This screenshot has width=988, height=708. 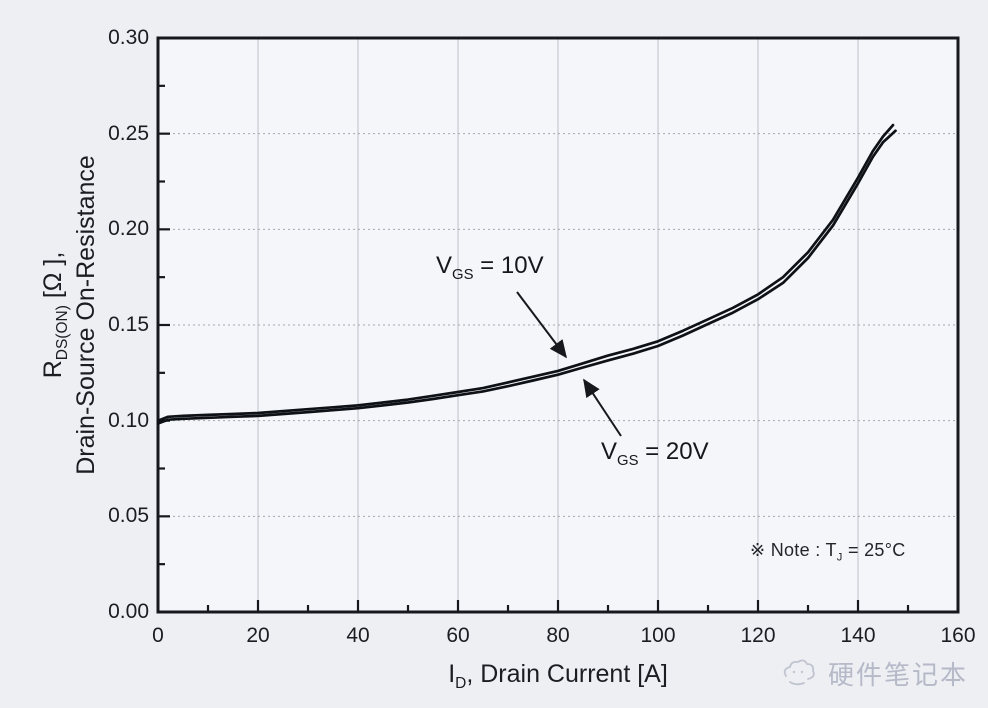 I want to click on y-axis-title-line1: RDS(ON) [Ω ],, so click(x=55, y=315).